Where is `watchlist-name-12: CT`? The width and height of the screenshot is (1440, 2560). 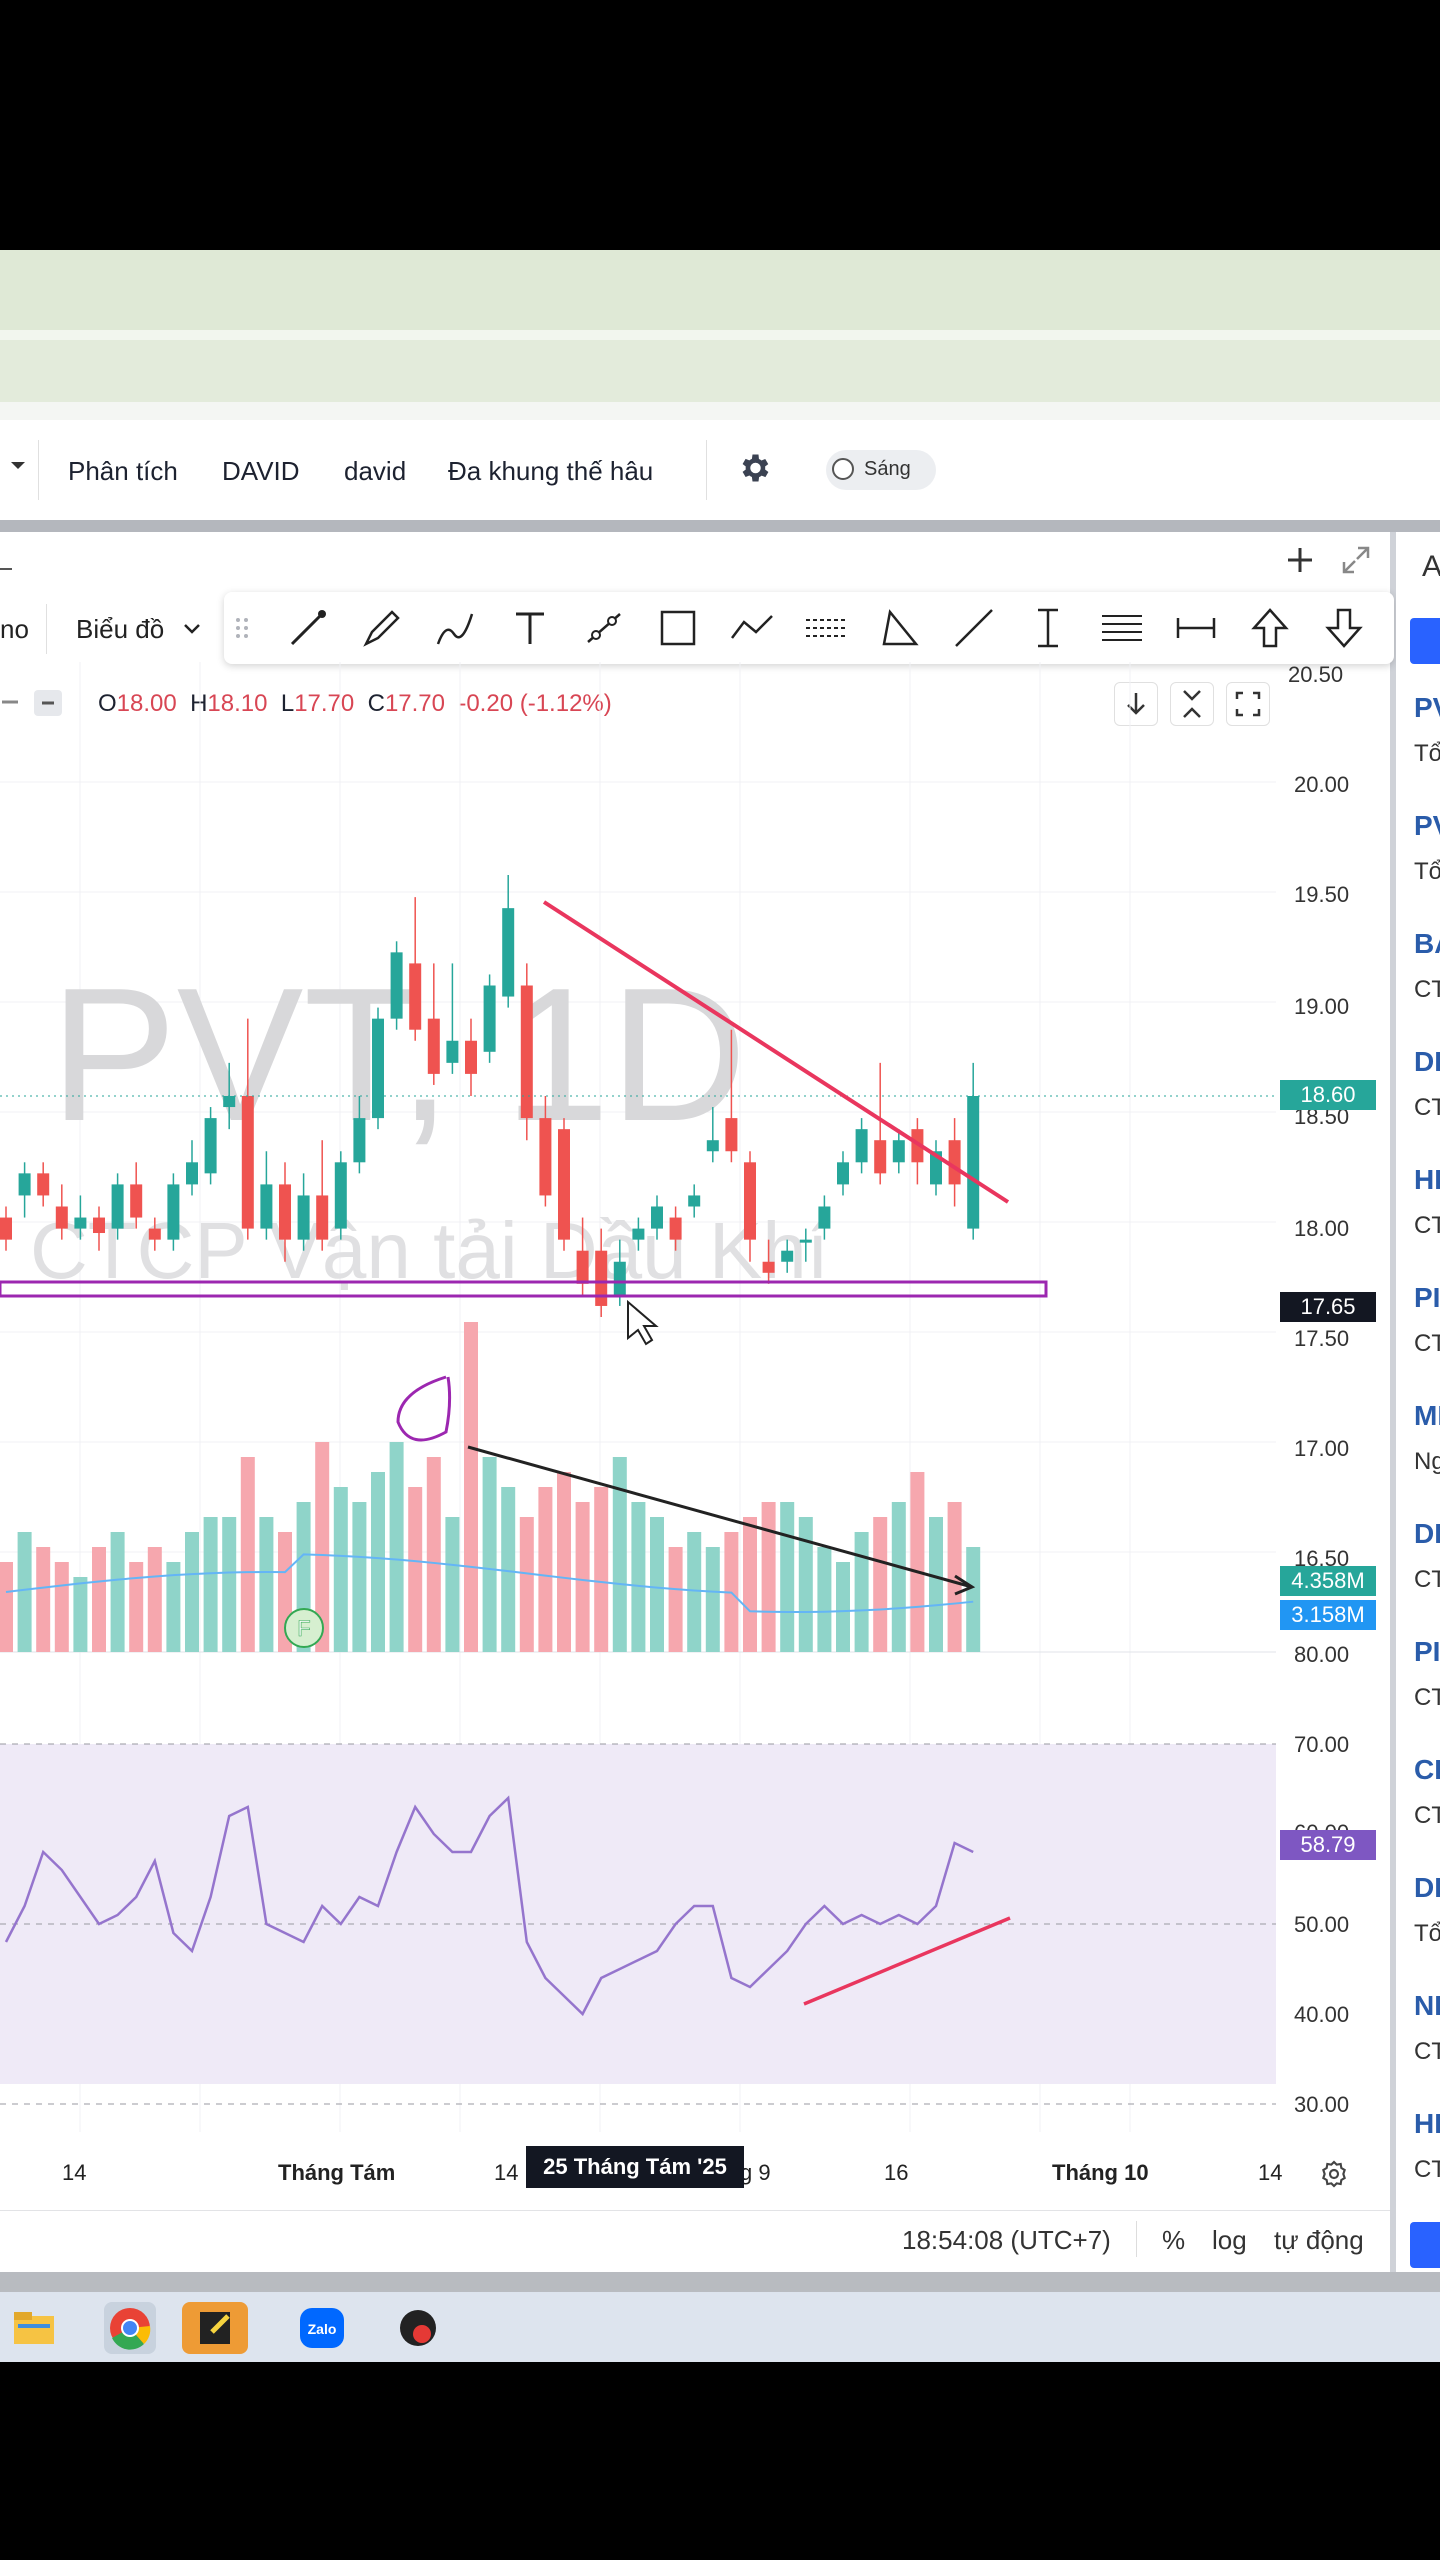
watchlist-name-12: CT is located at coordinates (1427, 2169).